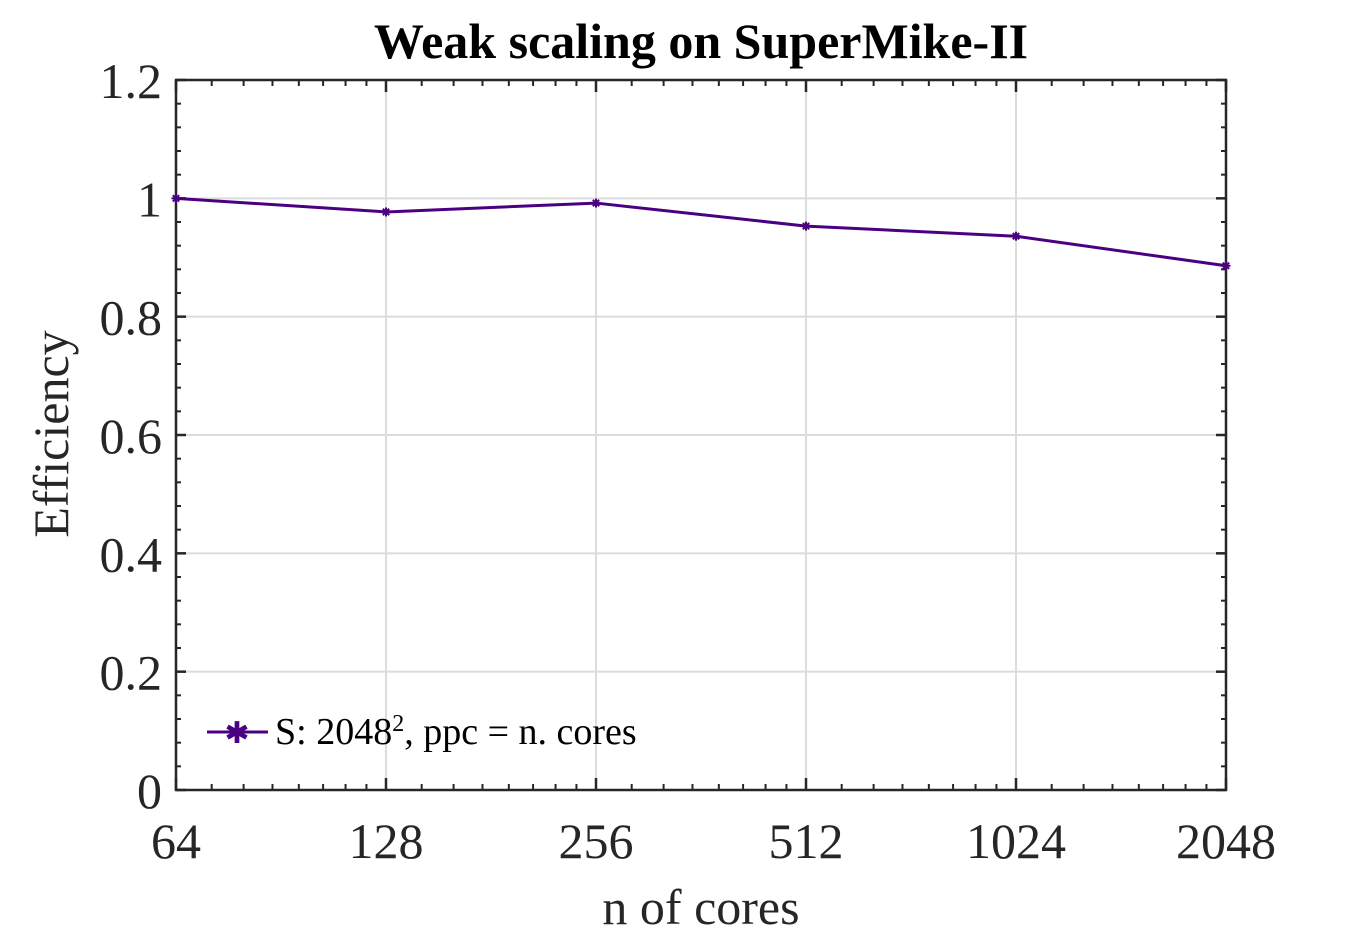 The height and width of the screenshot is (938, 1354). What do you see at coordinates (806, 841) in the screenshot?
I see `x-tick-label: 512` at bounding box center [806, 841].